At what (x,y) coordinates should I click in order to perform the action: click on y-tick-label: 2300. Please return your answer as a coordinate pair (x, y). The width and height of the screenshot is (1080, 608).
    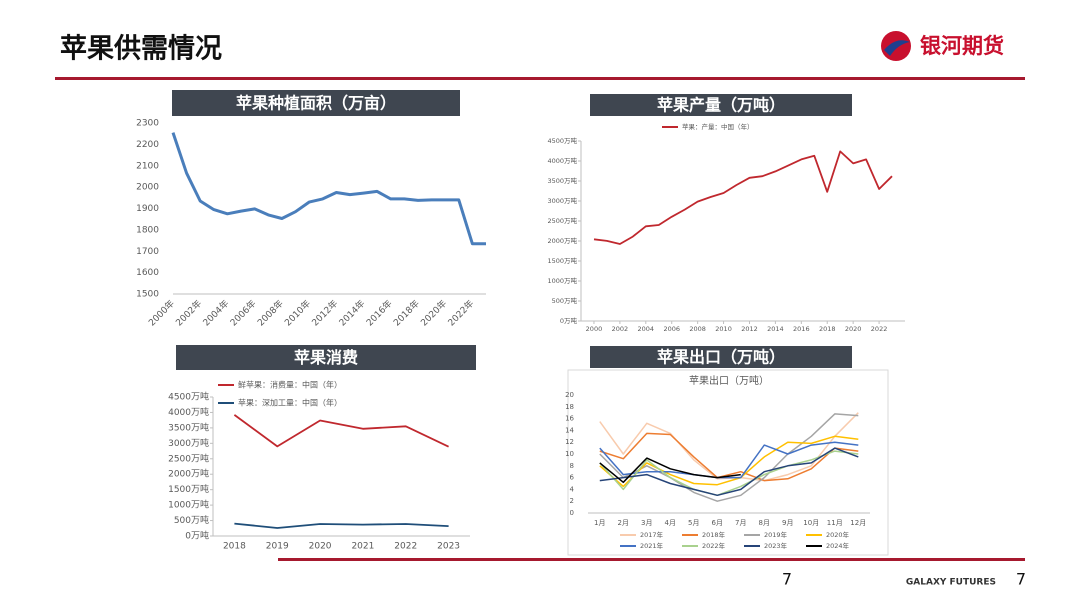
    Looking at the image, I should click on (147, 124).